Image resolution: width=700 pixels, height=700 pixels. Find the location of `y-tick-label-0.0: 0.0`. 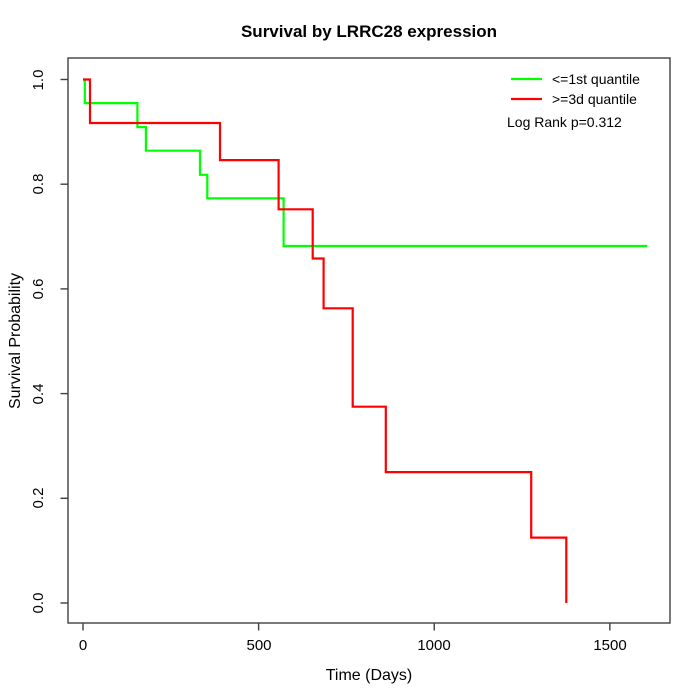

y-tick-label-0.0: 0.0 is located at coordinates (38, 603).